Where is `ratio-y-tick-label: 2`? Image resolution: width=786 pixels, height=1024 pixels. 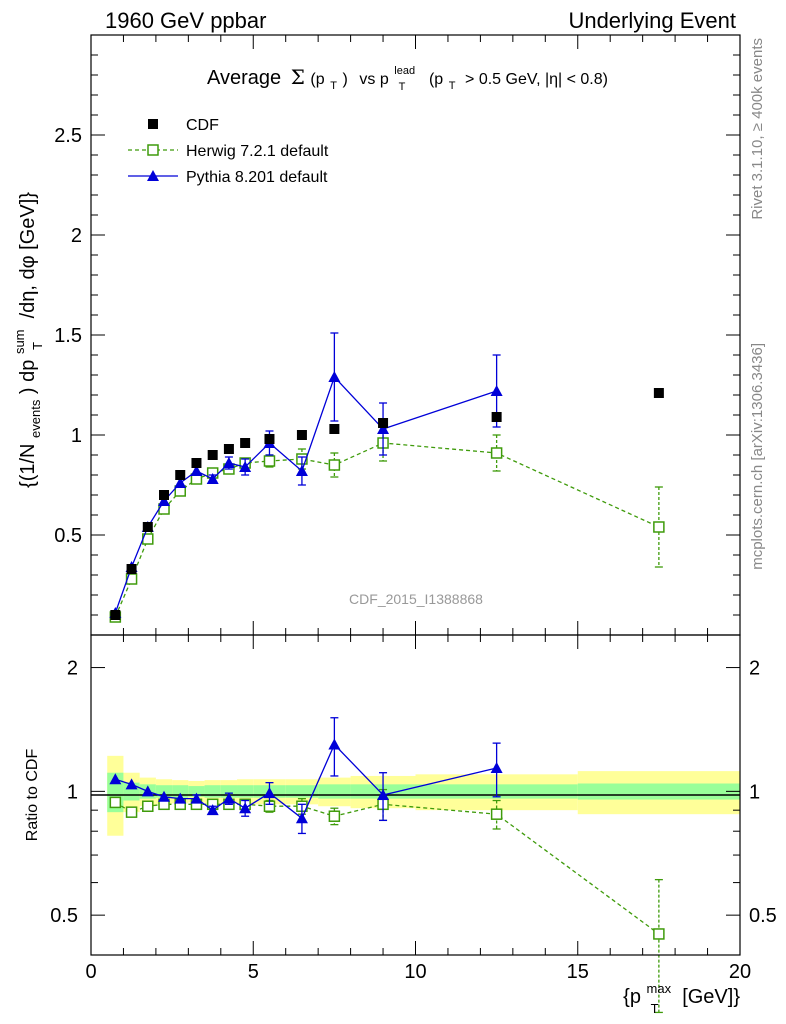
ratio-y-tick-label: 2 is located at coordinates (72, 669).